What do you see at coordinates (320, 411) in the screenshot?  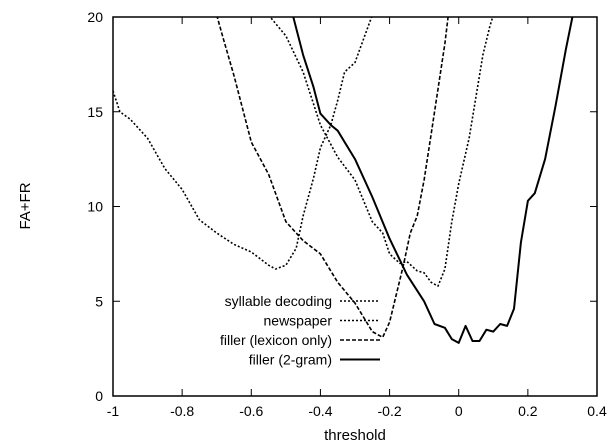 I see `x-tick-label: -0.4` at bounding box center [320, 411].